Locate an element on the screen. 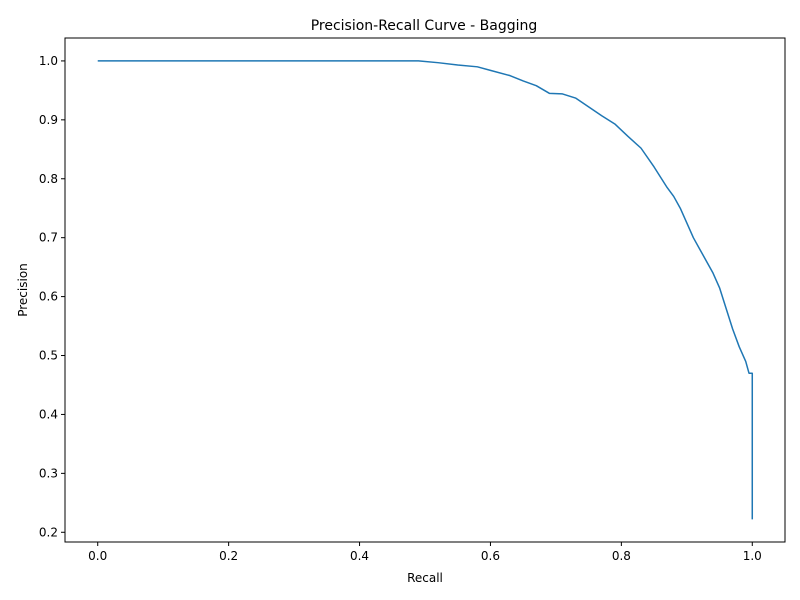 Image resolution: width=800 pixels, height=600 pixels. y-tick-label: 0.3 is located at coordinates (48, 473).